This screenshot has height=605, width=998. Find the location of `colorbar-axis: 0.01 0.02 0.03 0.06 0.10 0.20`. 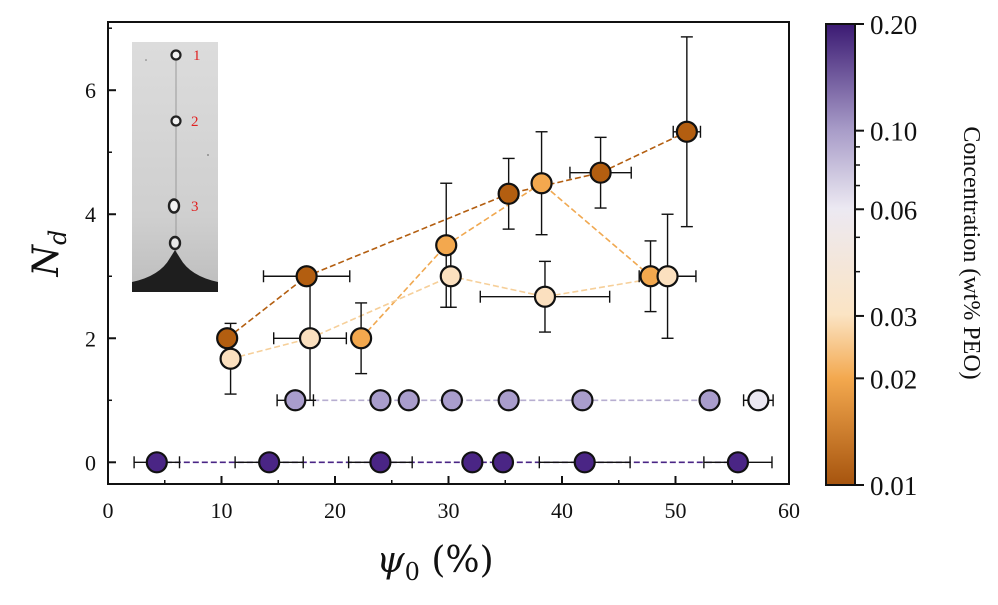

colorbar-axis: 0.01 0.02 0.03 0.06 0.10 0.20 is located at coordinates (886, 255).